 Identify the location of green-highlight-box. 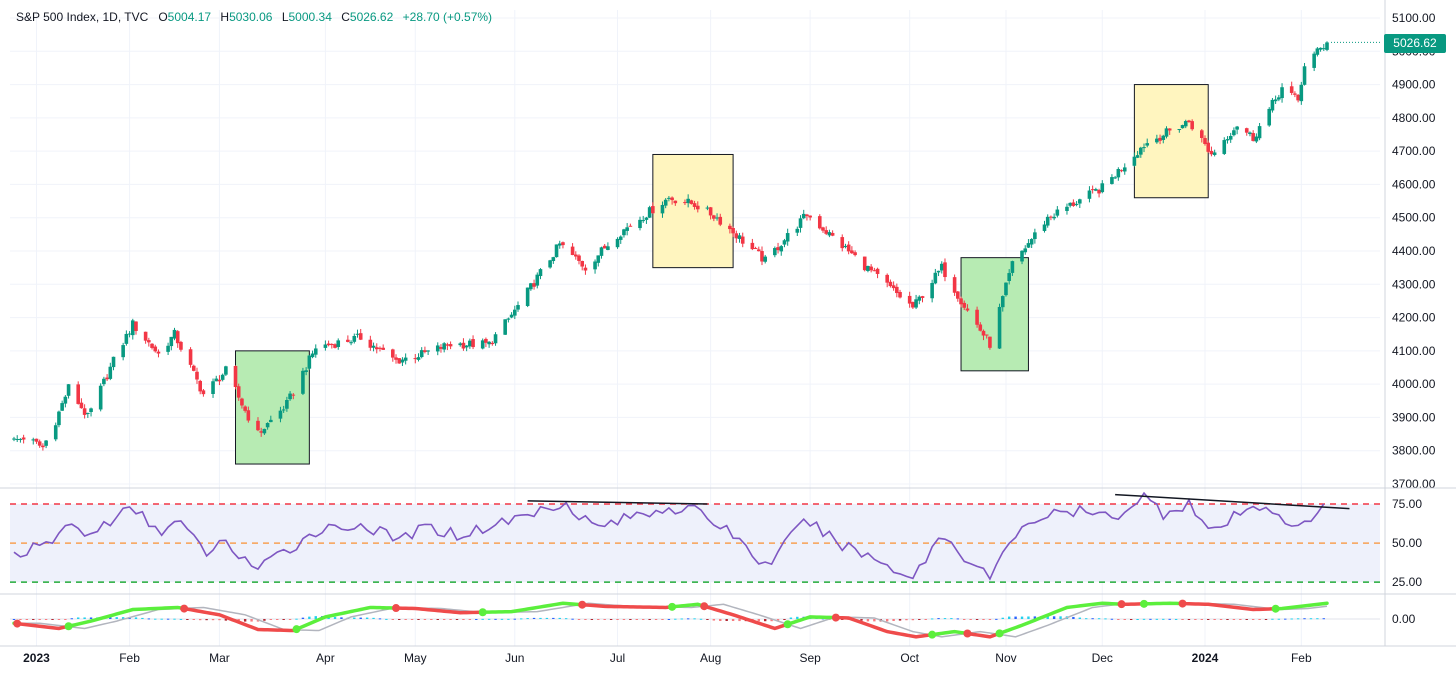
(994, 314).